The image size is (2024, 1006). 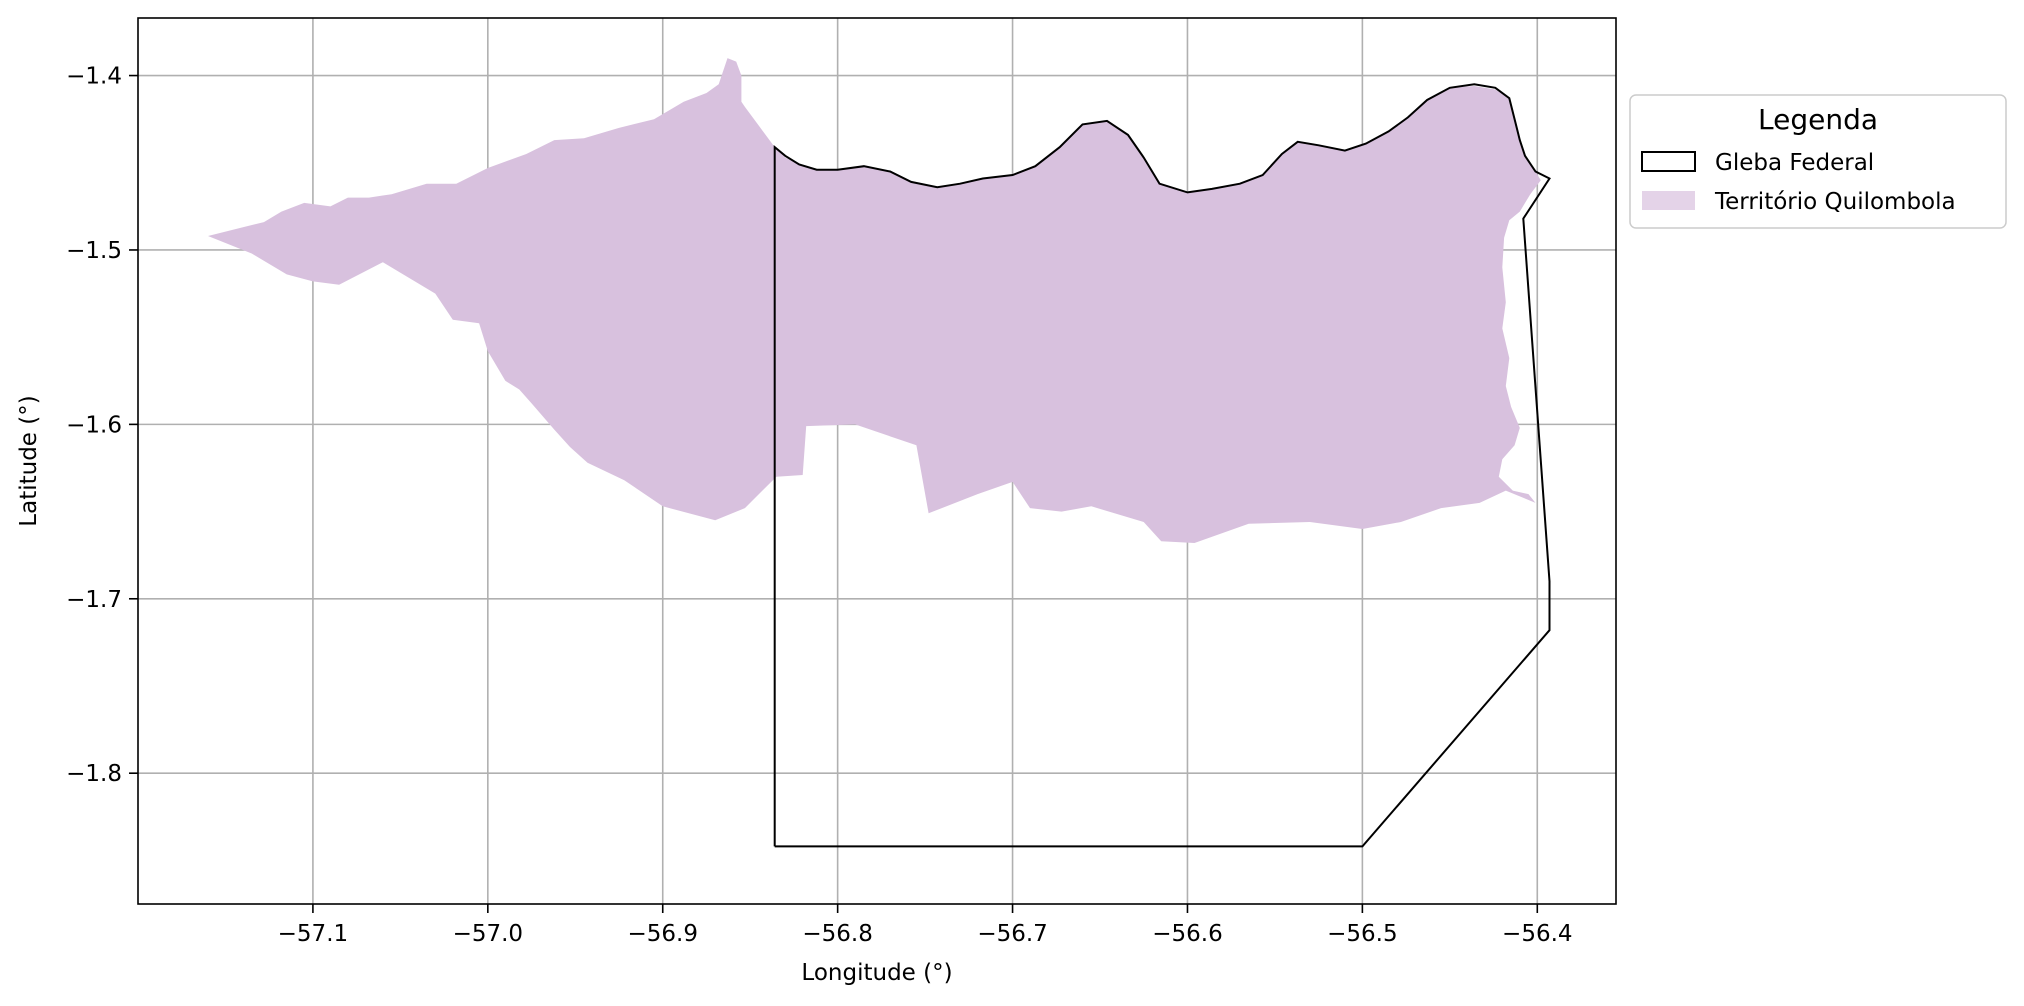 I want to click on y-axis-ticks: −1.4 −1.5 −1.6 −1.7 −1.8, so click(x=102, y=425).